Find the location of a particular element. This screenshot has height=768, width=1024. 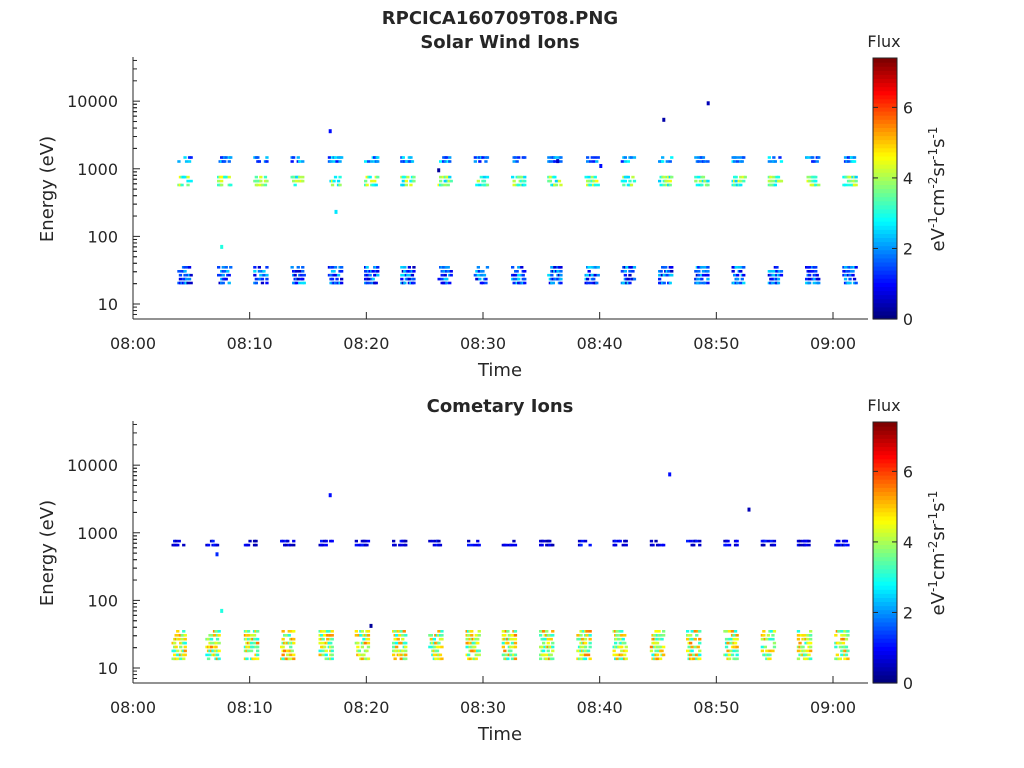

x-tick-label: 09:00 is located at coordinates (833, 707).